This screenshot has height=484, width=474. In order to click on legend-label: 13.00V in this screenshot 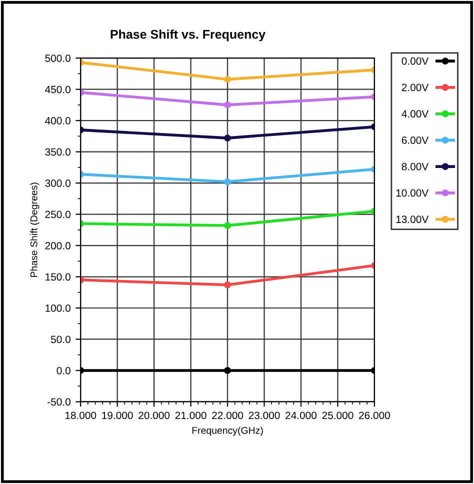, I will do `click(412, 220)`.